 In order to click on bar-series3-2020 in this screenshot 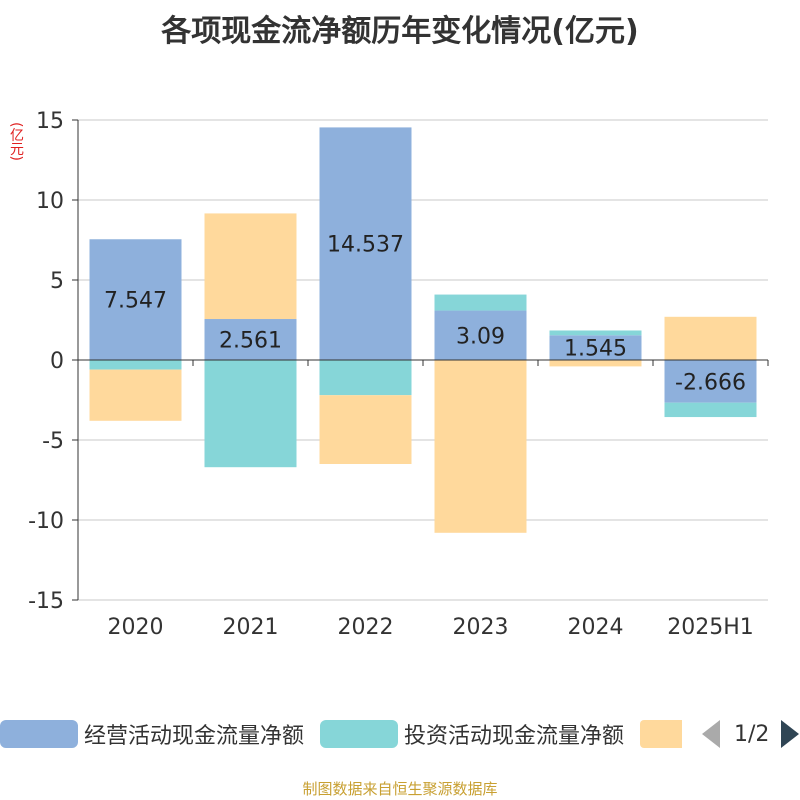, I will do `click(135, 395)`.